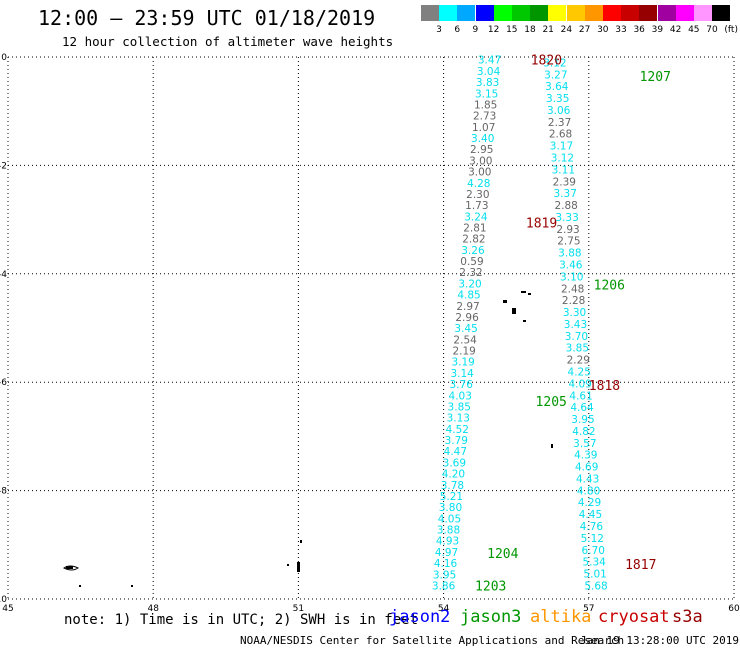 The width and height of the screenshot is (740, 650). What do you see at coordinates (568, 242) in the screenshot?
I see `wave-height-value: 2.75` at bounding box center [568, 242].